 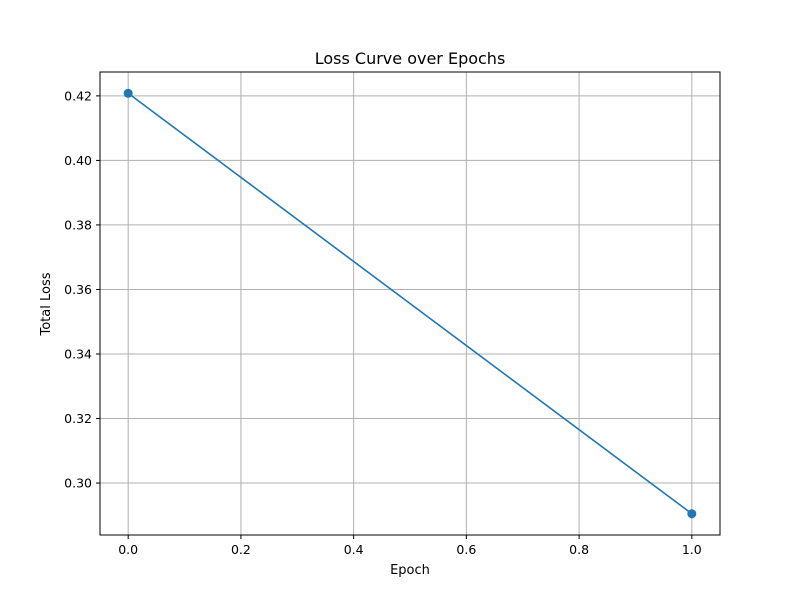 What do you see at coordinates (128, 549) in the screenshot?
I see `x-tick-label: 0.0` at bounding box center [128, 549].